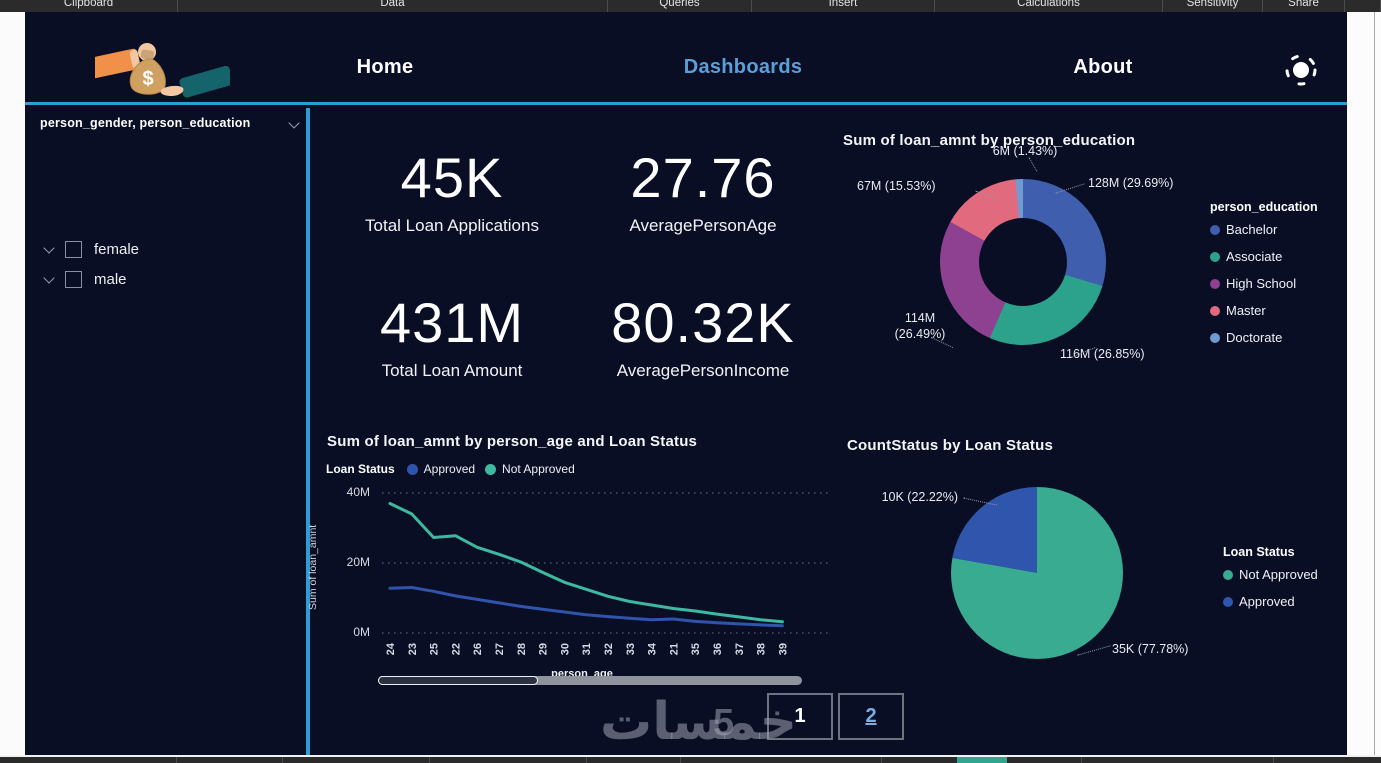  Describe the element at coordinates (587, 649) in the screenshot. I see `svg-text: 31` at that location.